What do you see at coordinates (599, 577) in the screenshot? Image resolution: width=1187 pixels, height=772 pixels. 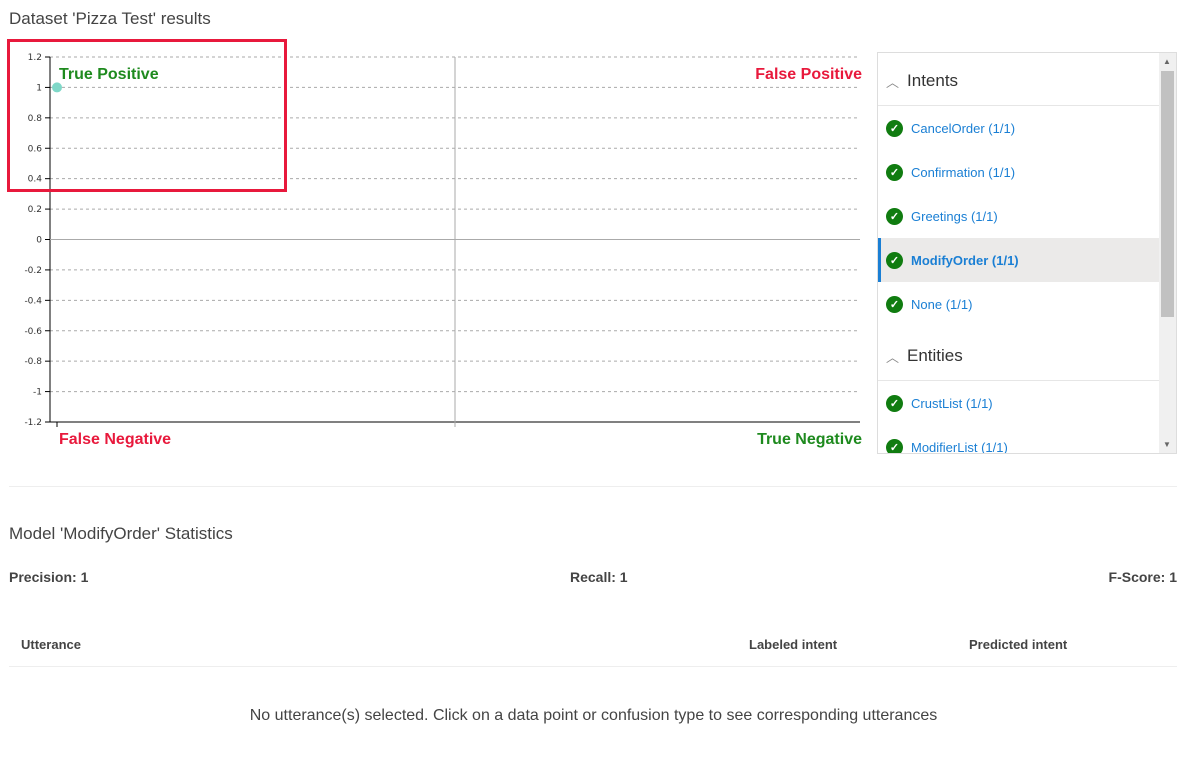 I see `recall-value: Recall: 1` at bounding box center [599, 577].